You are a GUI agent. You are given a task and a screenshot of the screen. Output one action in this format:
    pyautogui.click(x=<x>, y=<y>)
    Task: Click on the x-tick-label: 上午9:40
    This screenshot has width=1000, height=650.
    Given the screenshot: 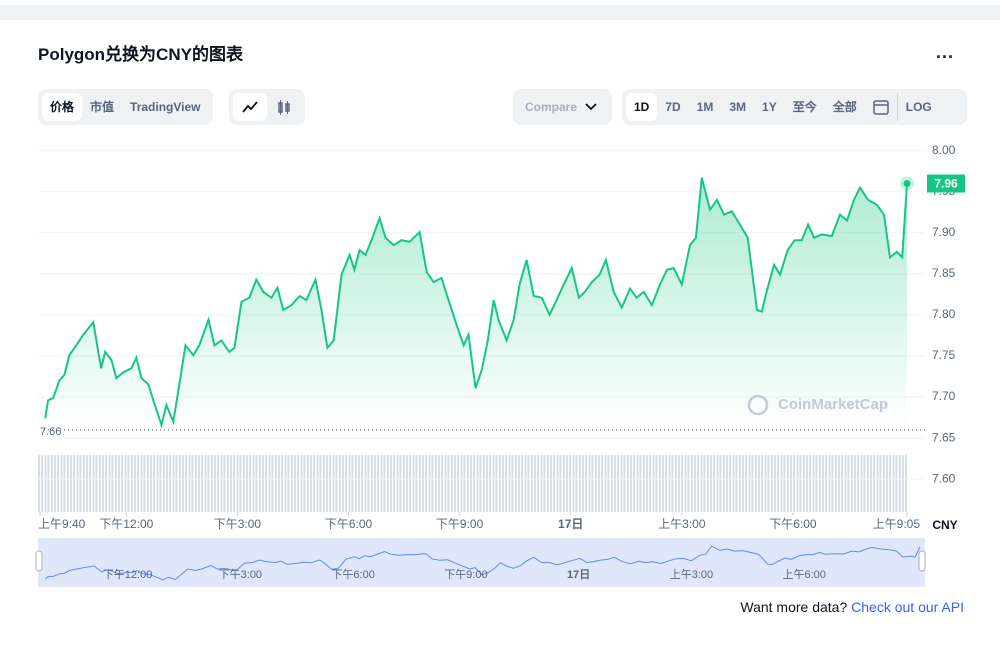 What is the action you would take?
    pyautogui.click(x=62, y=524)
    